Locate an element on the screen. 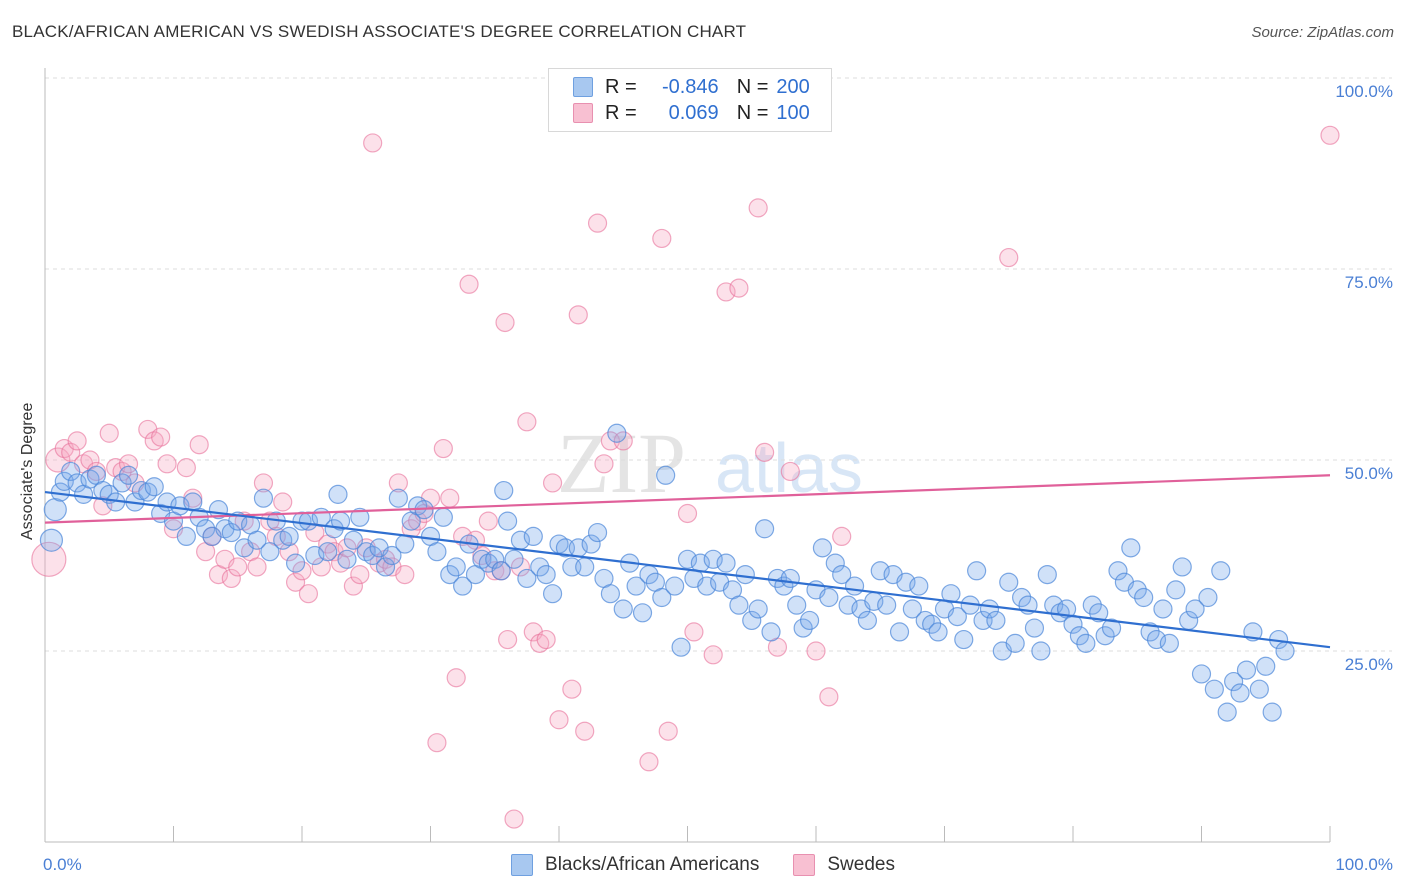 This screenshot has height=892, width=1406. watermark-zip: ZIP is located at coordinates (621, 463).